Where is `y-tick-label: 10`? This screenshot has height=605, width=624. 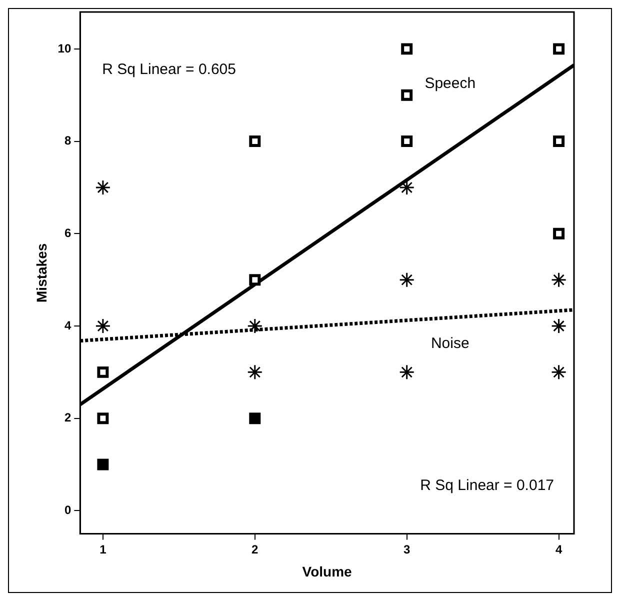 y-tick-label: 10 is located at coordinates (65, 48).